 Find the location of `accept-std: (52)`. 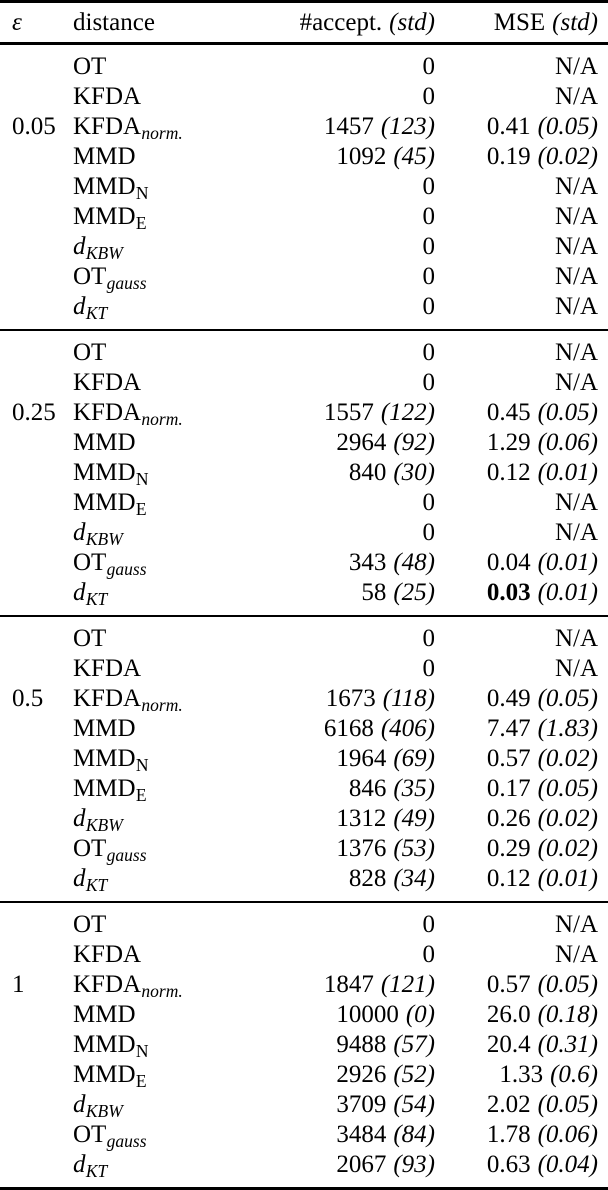

accept-std: (52) is located at coordinates (414, 1074).